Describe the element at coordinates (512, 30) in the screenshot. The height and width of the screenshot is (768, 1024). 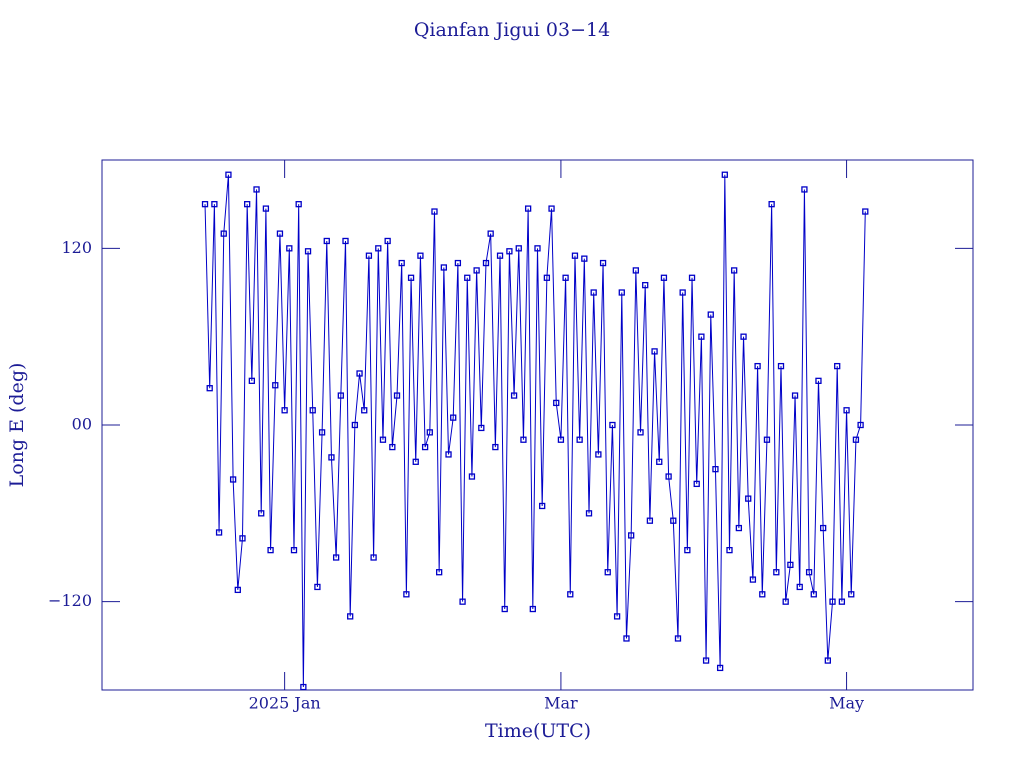
I see `chart-title: Qianfan Jigui 03−14` at that location.